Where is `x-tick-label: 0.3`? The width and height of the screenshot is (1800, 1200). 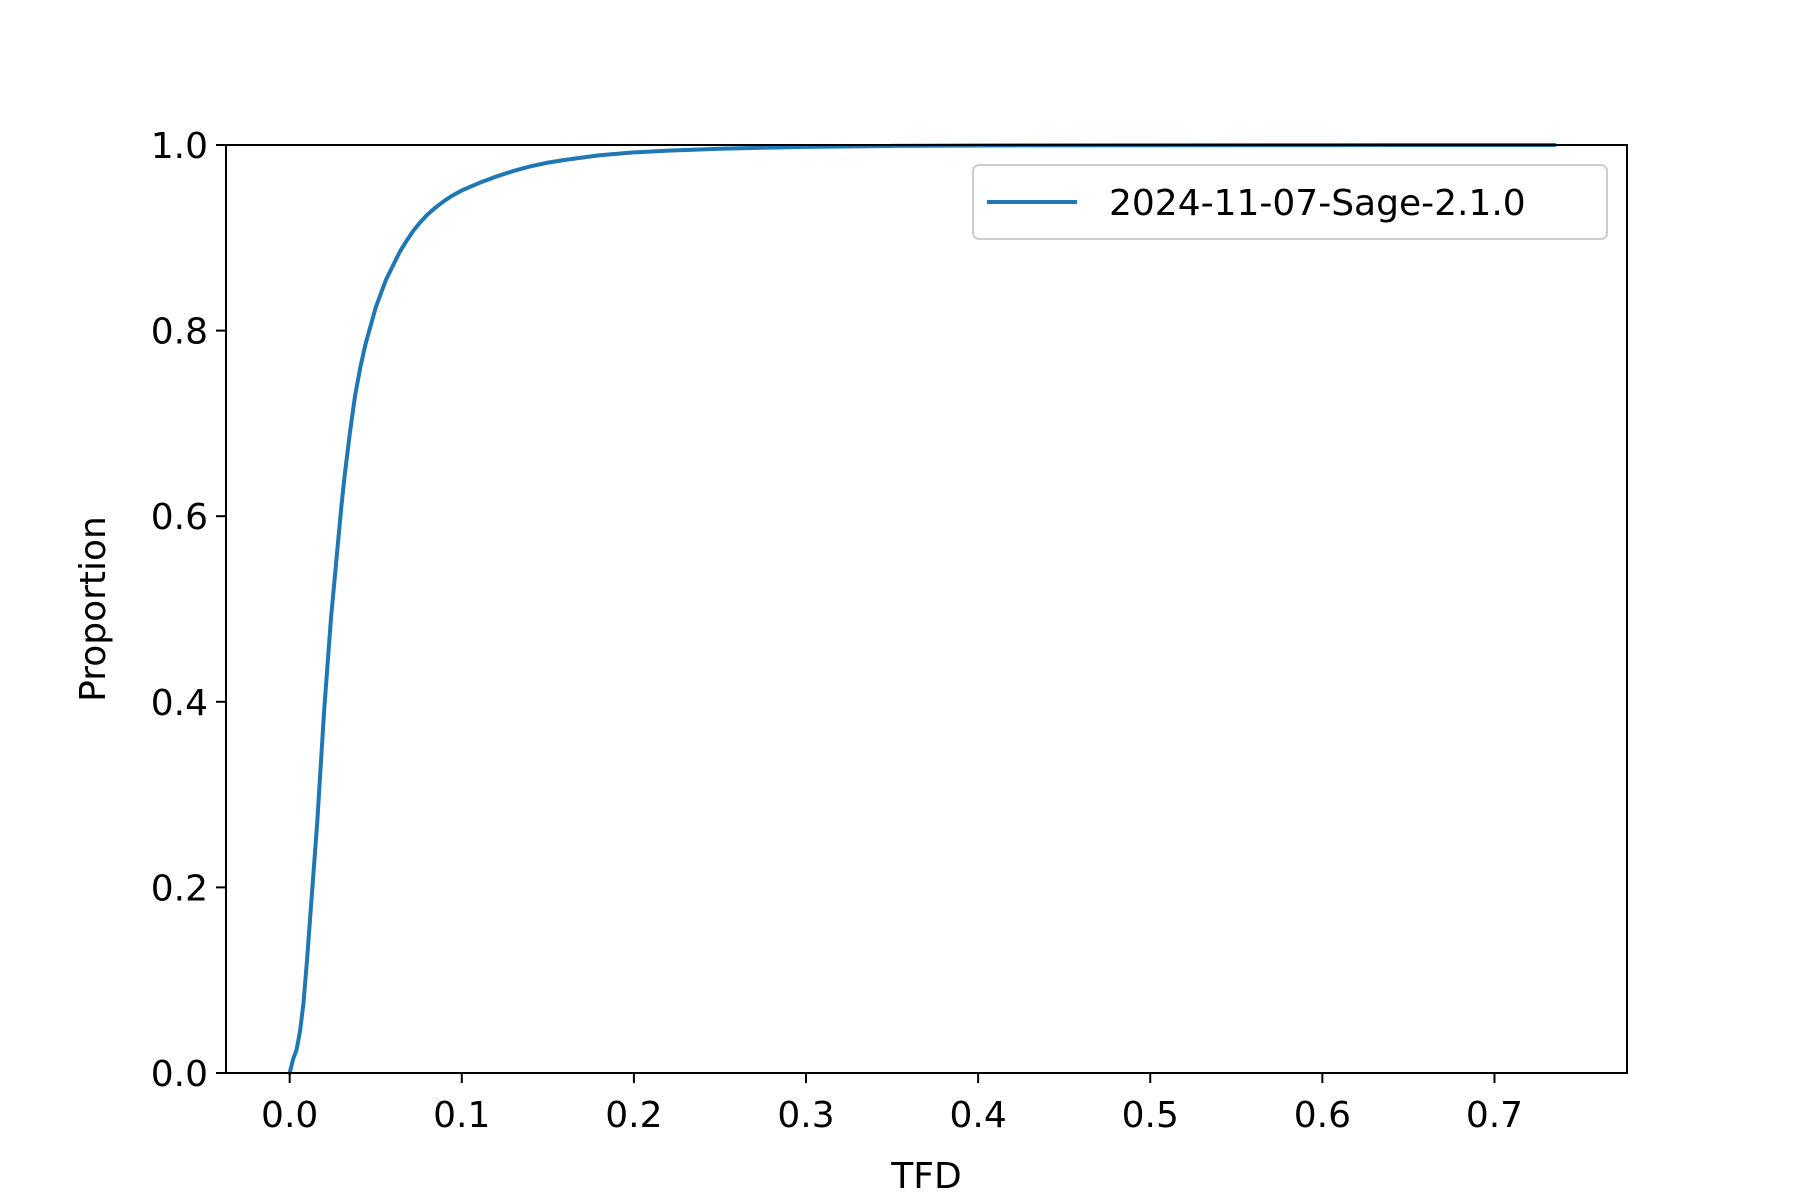
x-tick-label: 0.3 is located at coordinates (805, 1115).